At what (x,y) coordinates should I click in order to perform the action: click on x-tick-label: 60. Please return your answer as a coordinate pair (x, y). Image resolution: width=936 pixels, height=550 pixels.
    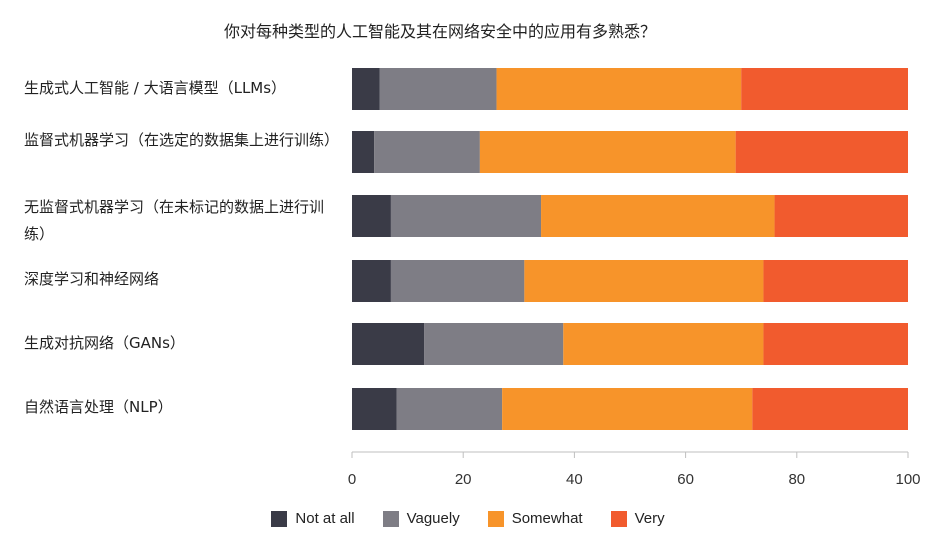
    Looking at the image, I should click on (685, 479).